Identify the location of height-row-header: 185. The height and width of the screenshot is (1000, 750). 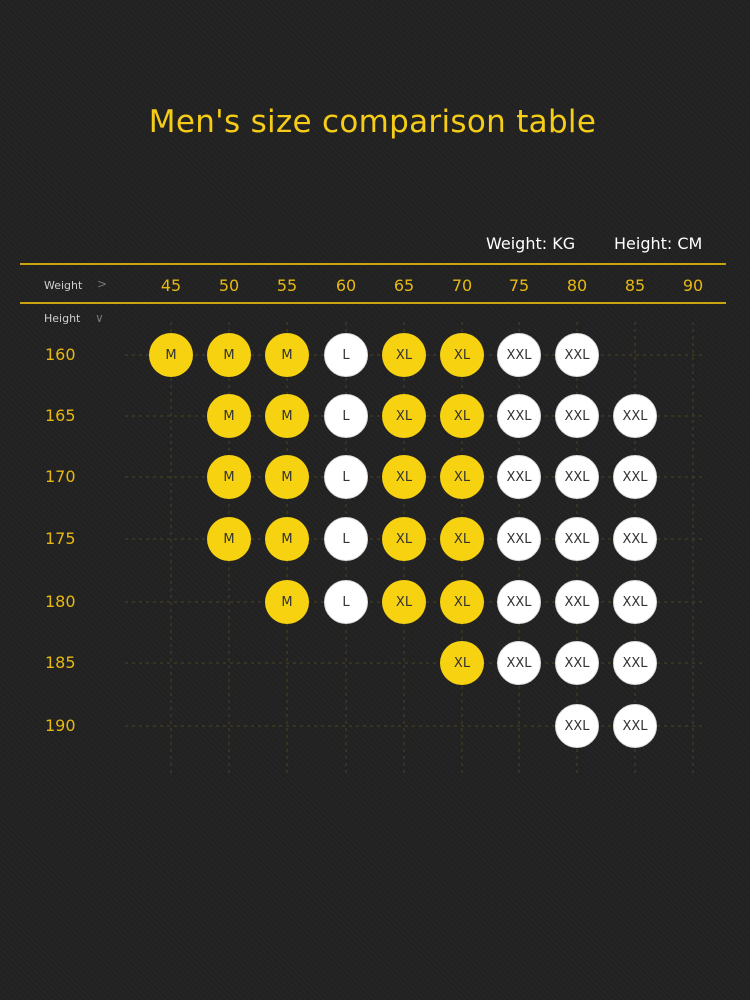
(60, 662).